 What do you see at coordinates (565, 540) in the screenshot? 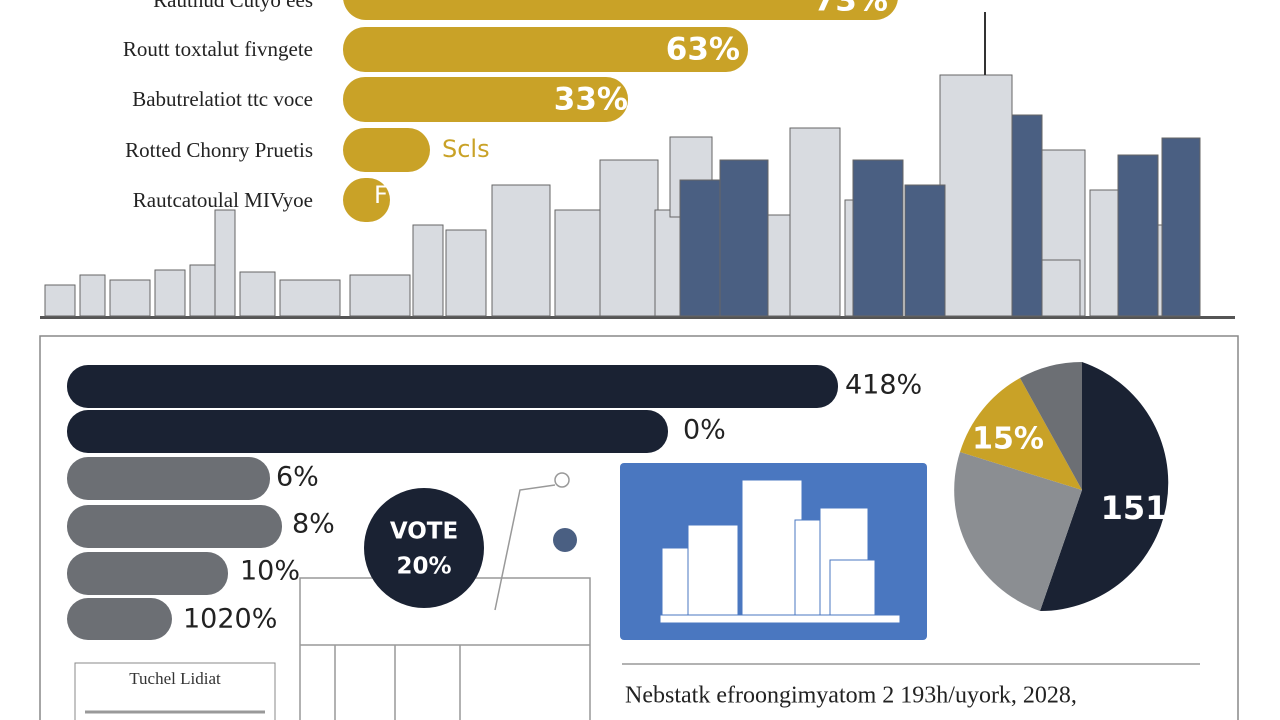
I see `icon` at bounding box center [565, 540].